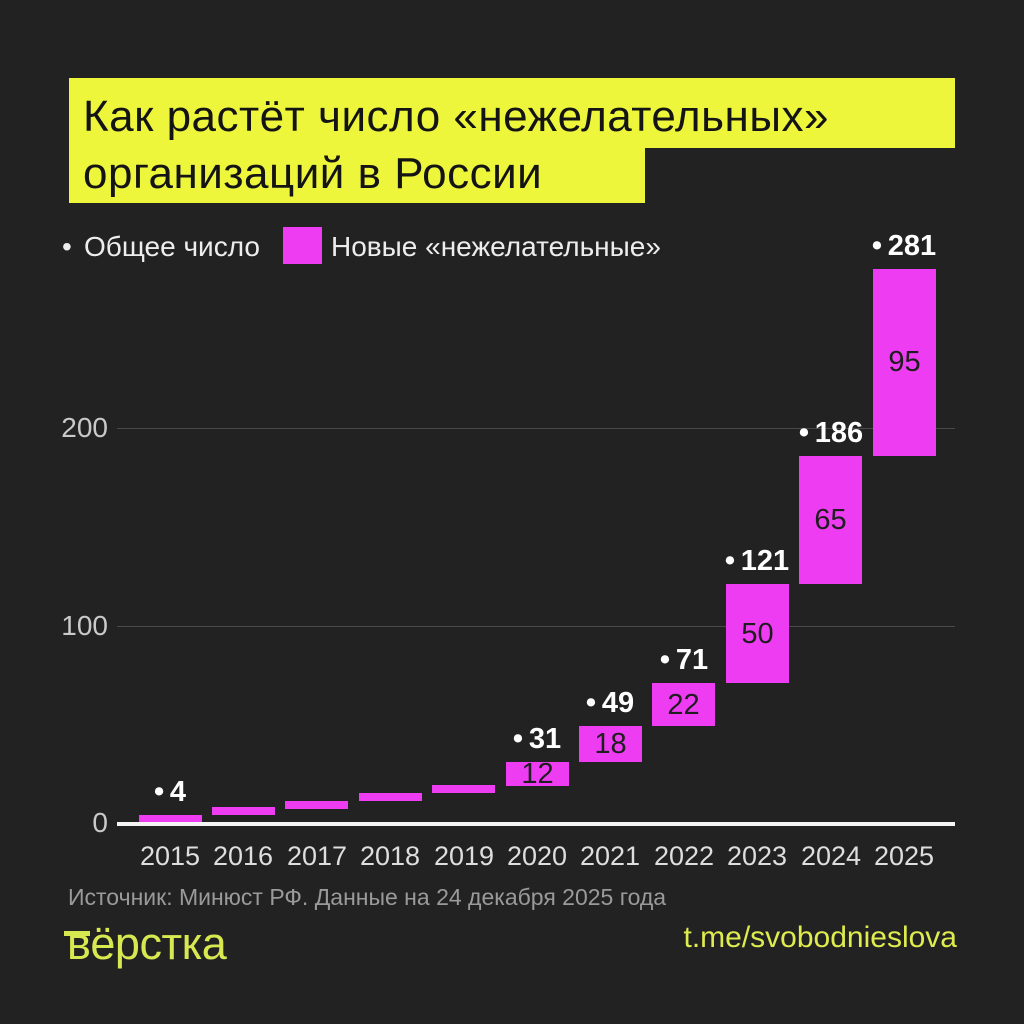  Describe the element at coordinates (820, 937) in the screenshot. I see `telegram-link: t.me/svobodnieslova` at that location.